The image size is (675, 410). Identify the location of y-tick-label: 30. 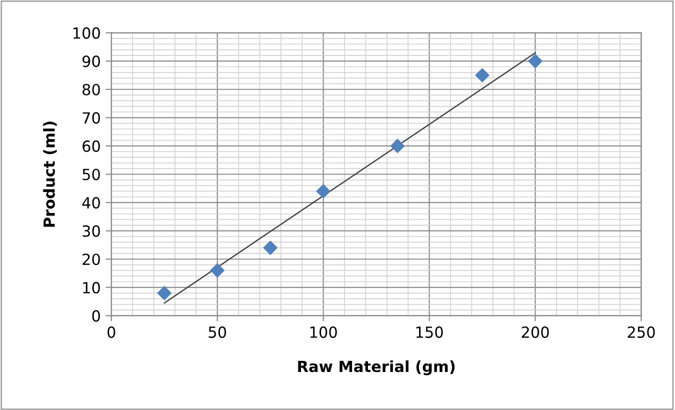
(91, 231).